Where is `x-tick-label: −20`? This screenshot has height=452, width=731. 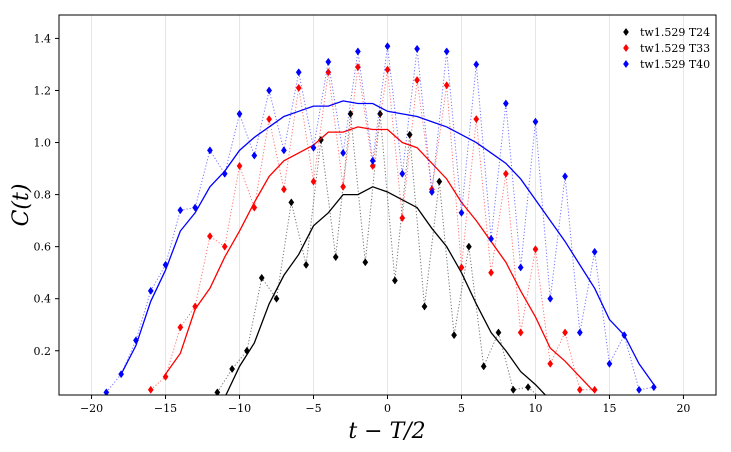 x-tick-label: −20 is located at coordinates (91, 408).